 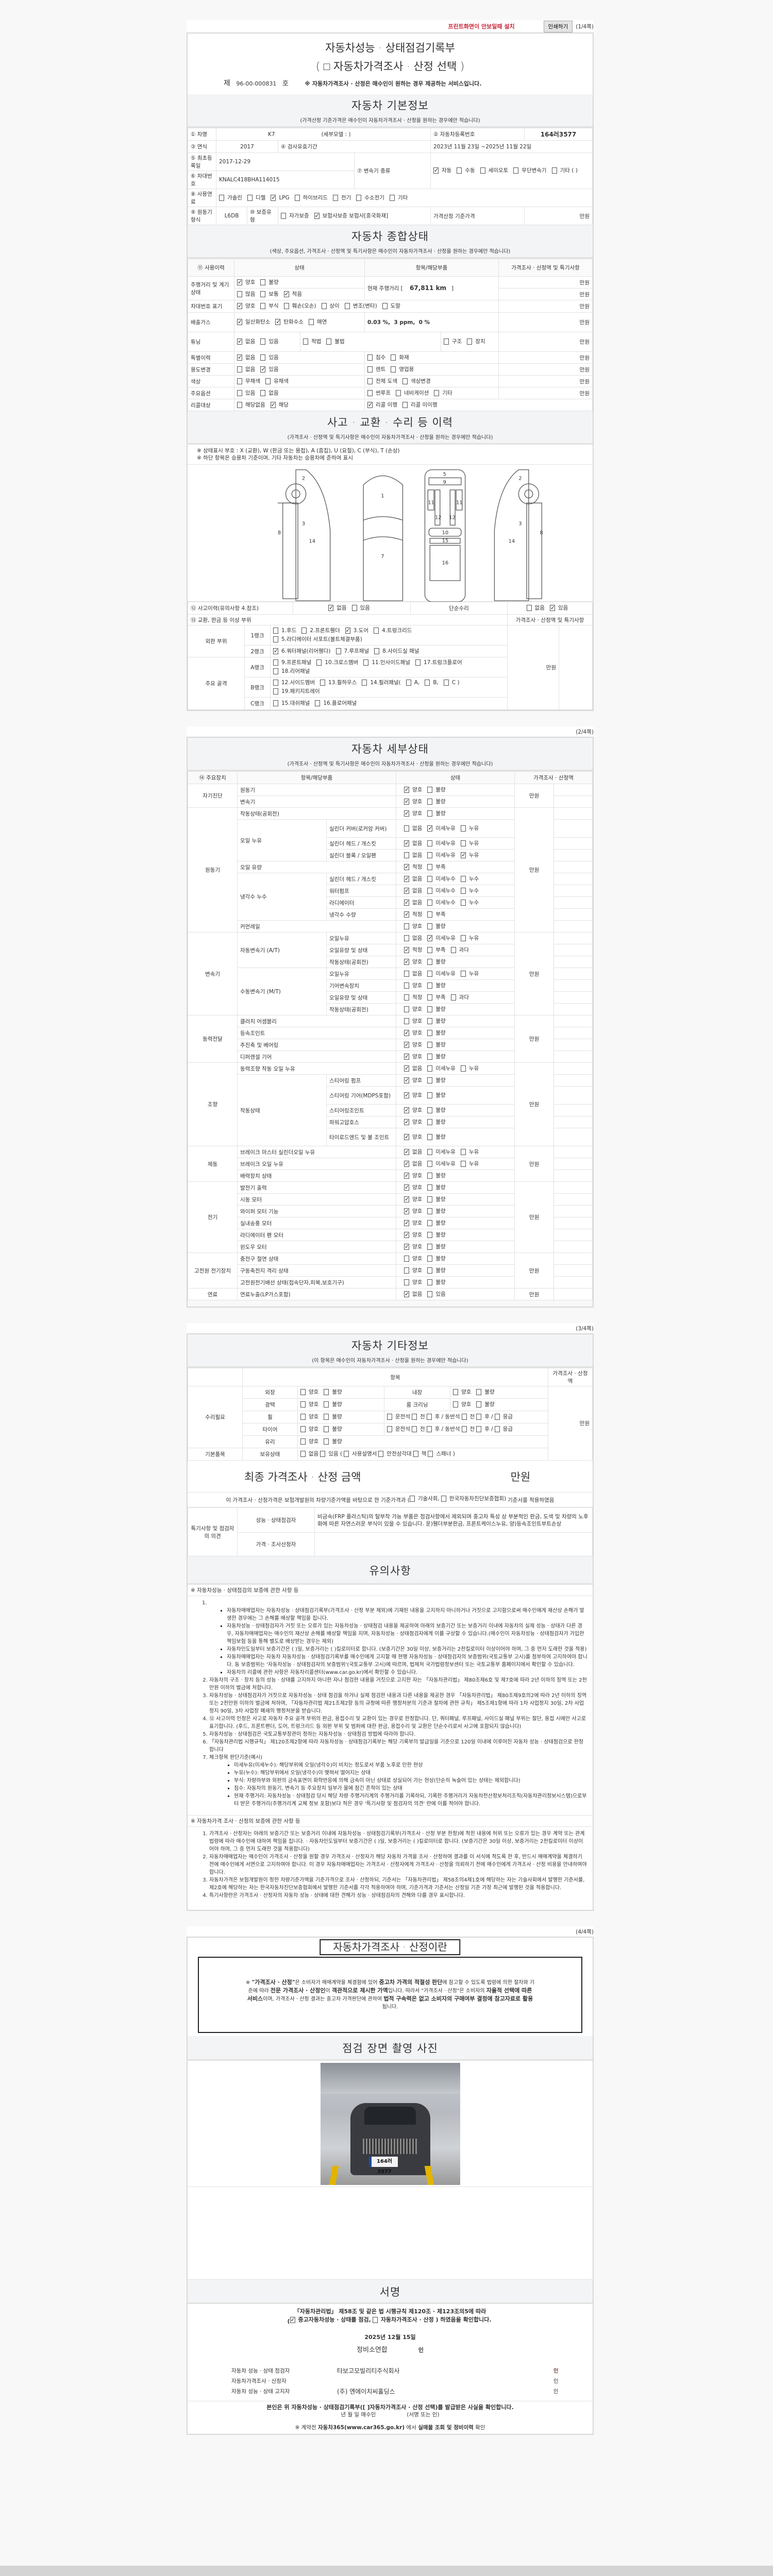 I want to click on checkbox-option: 해당없음, so click(x=251, y=405).